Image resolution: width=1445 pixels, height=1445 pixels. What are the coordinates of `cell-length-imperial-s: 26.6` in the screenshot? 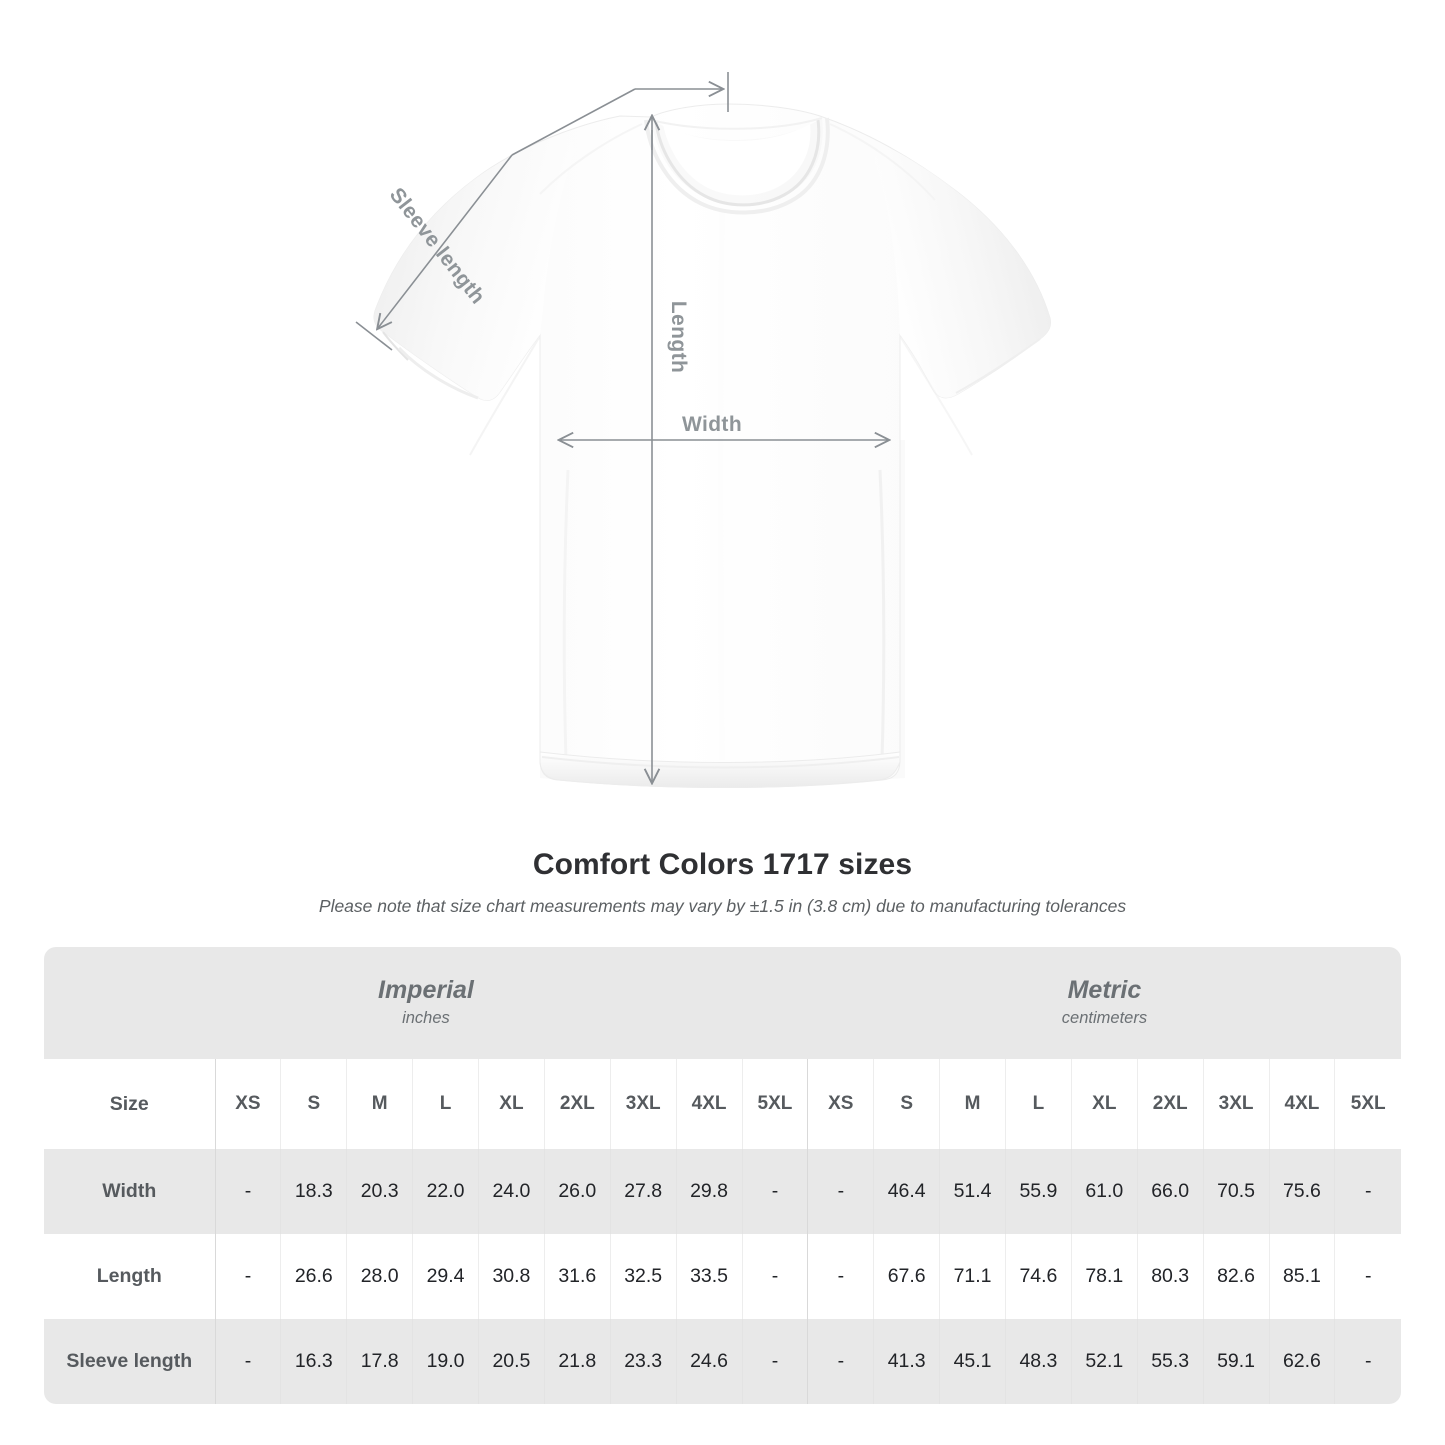 It's located at (314, 1276).